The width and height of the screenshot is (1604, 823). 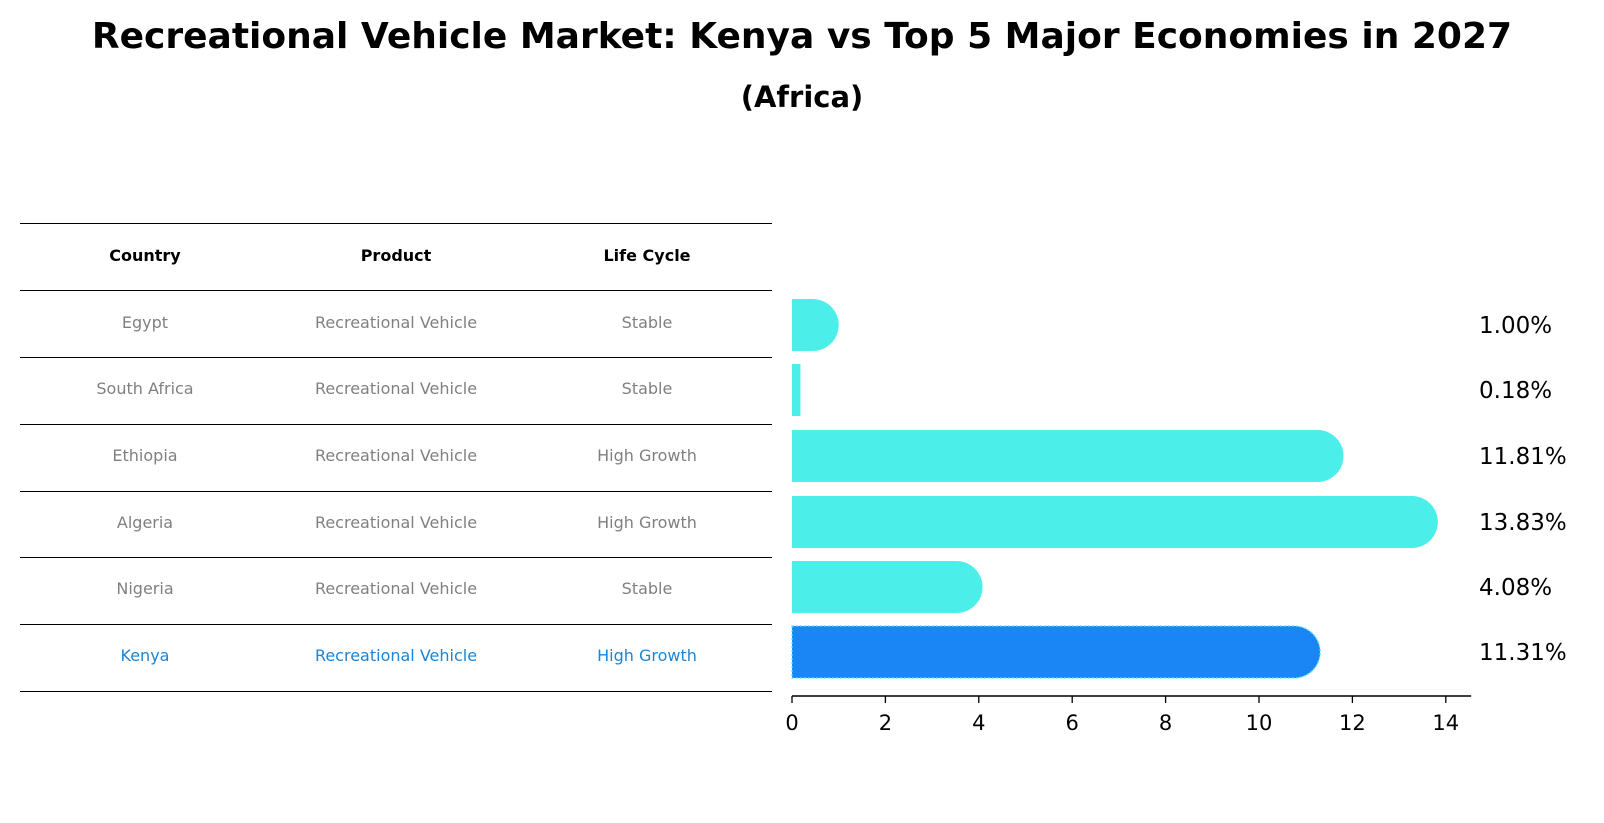 What do you see at coordinates (802, 97) in the screenshot?
I see `chart-subtitle: (Africa)` at bounding box center [802, 97].